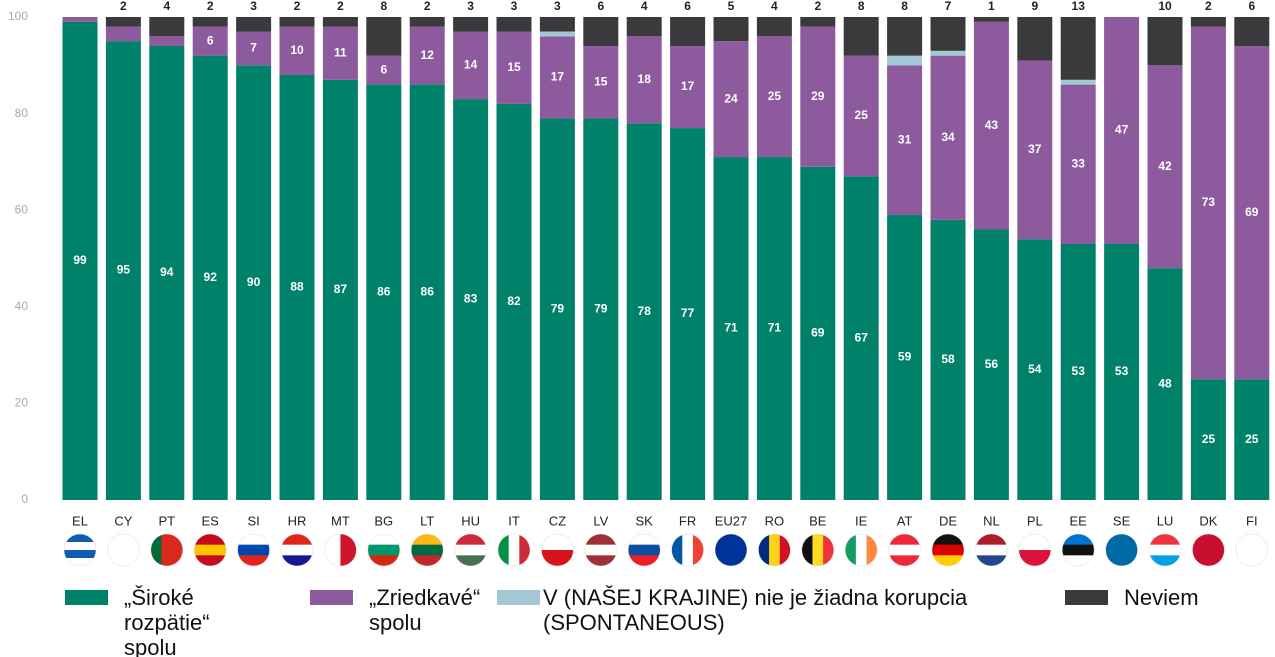 The image size is (1275, 657). I want to click on data-label: 15, so click(601, 81).